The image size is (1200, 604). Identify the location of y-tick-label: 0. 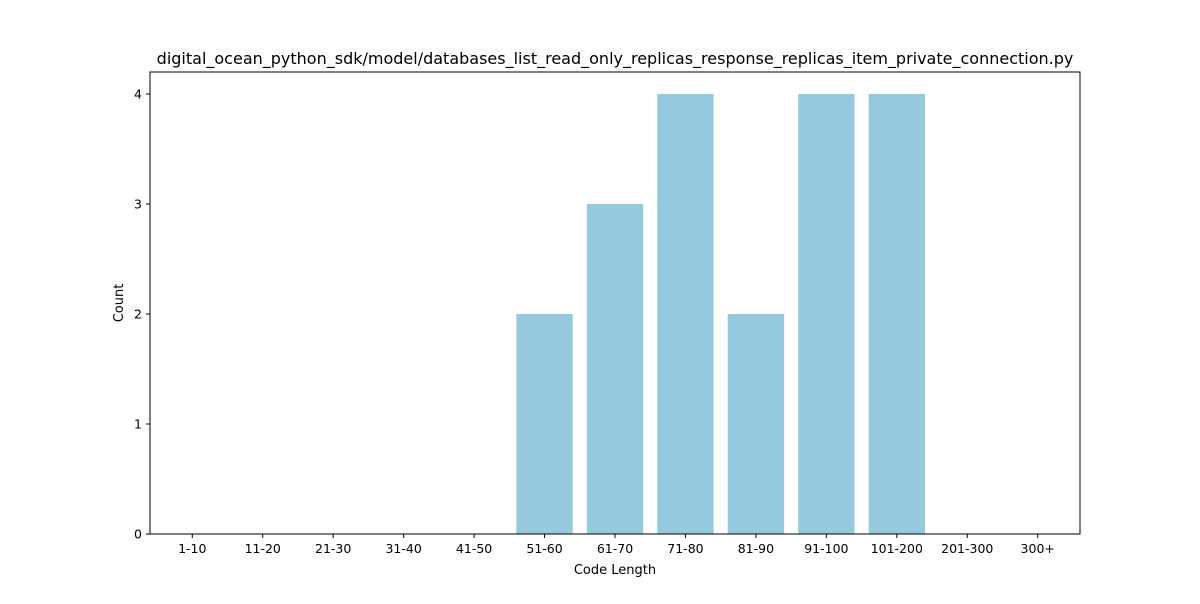
(138, 534).